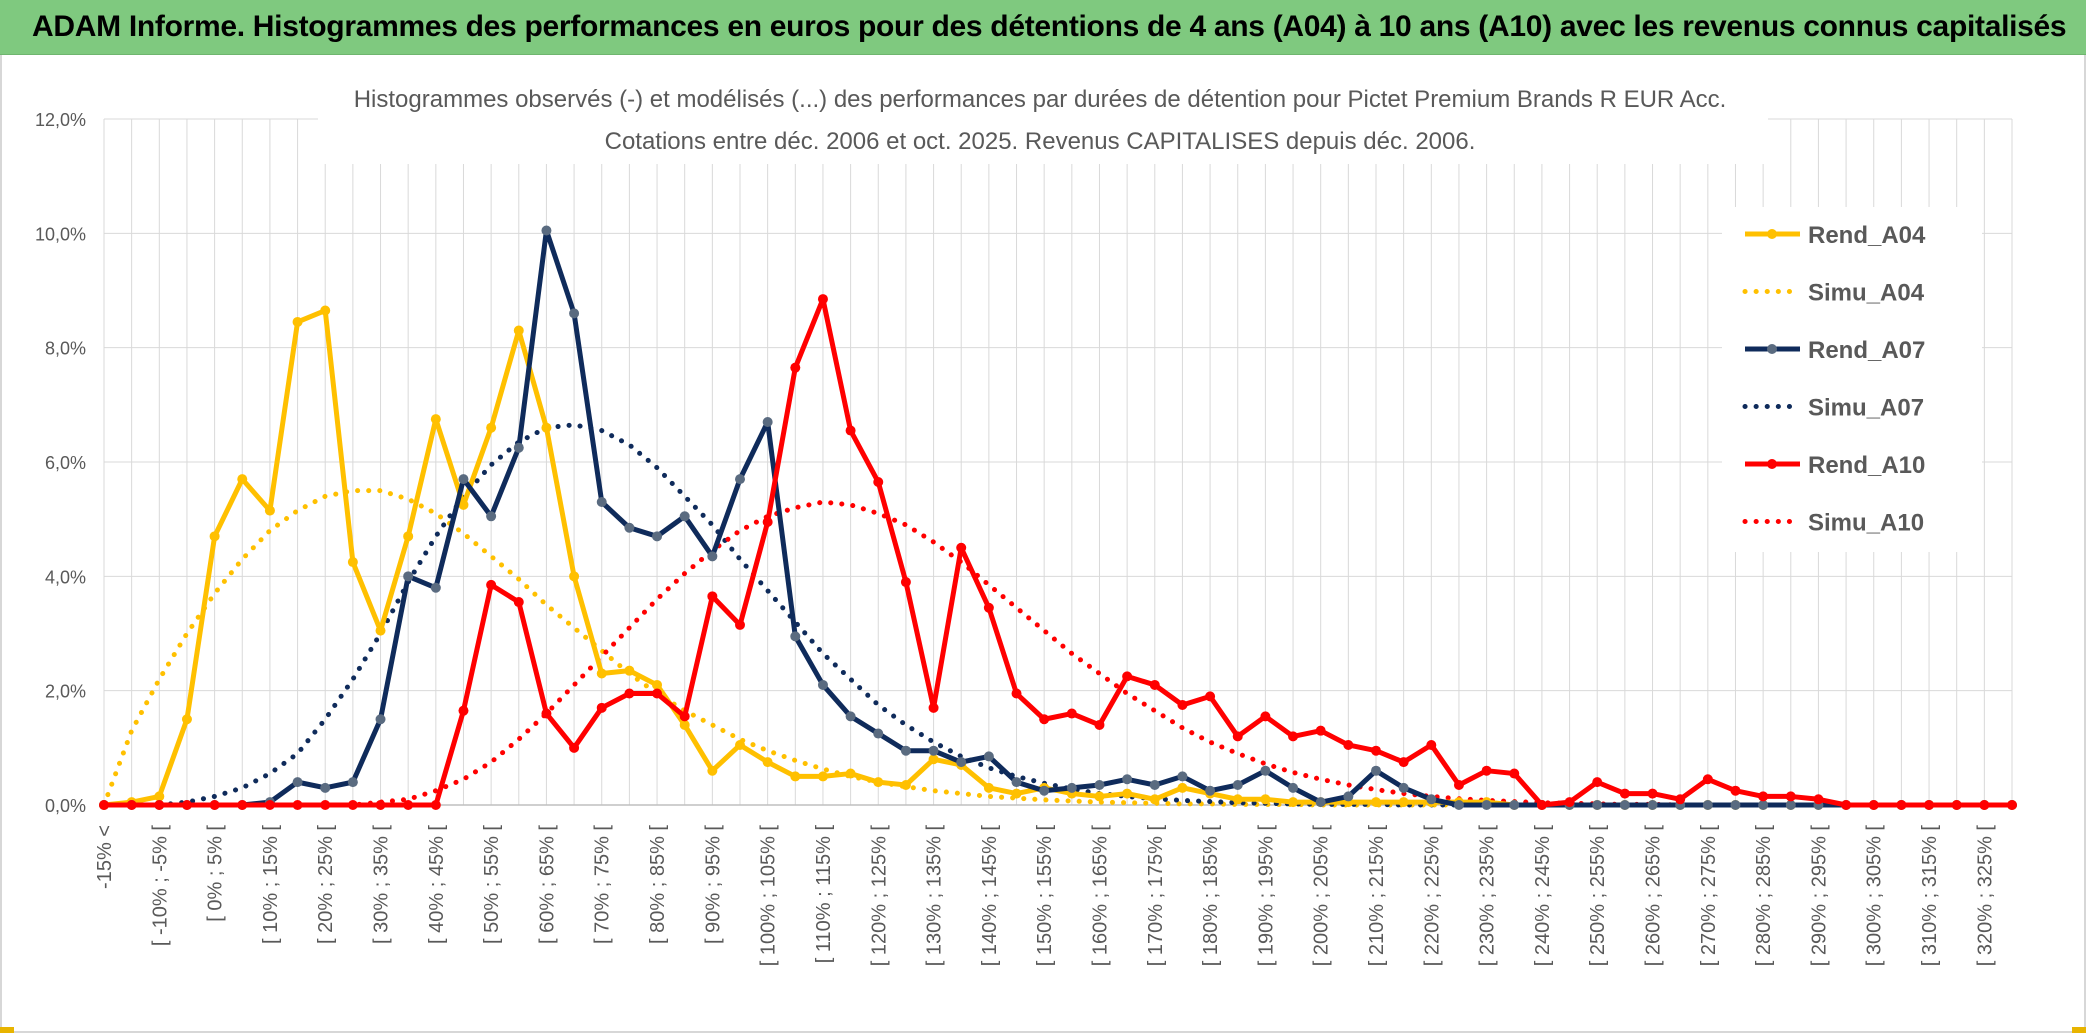 The width and height of the screenshot is (2086, 1033). What do you see at coordinates (1866, 465) in the screenshot?
I see `legend-label-Rend_A10: Rend_A10` at bounding box center [1866, 465].